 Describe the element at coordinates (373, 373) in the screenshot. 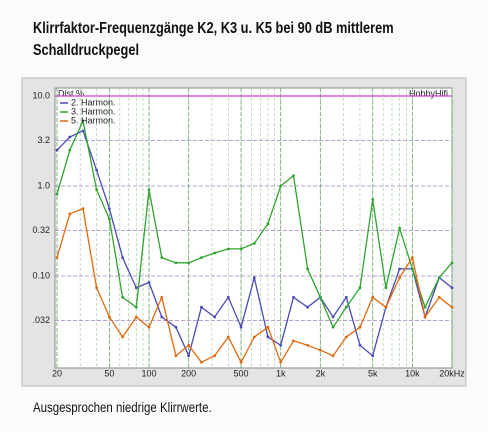

I see `x-tick-label: 5k` at that location.